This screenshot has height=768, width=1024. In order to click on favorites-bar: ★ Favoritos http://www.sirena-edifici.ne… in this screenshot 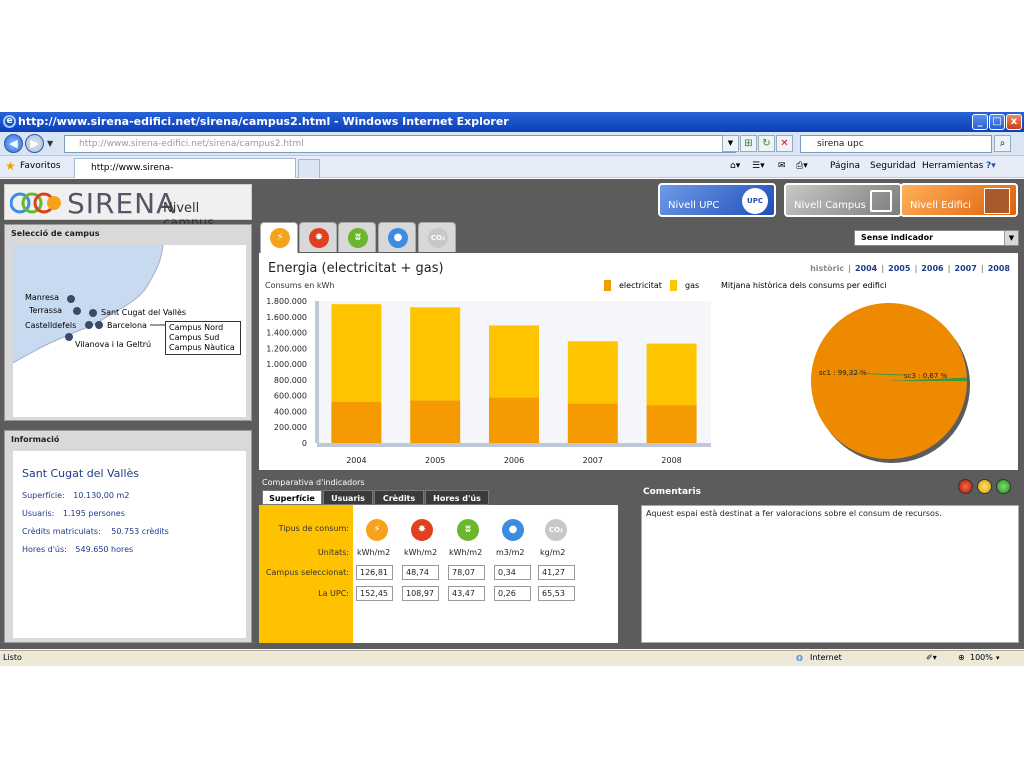, I will do `click(512, 173)`.